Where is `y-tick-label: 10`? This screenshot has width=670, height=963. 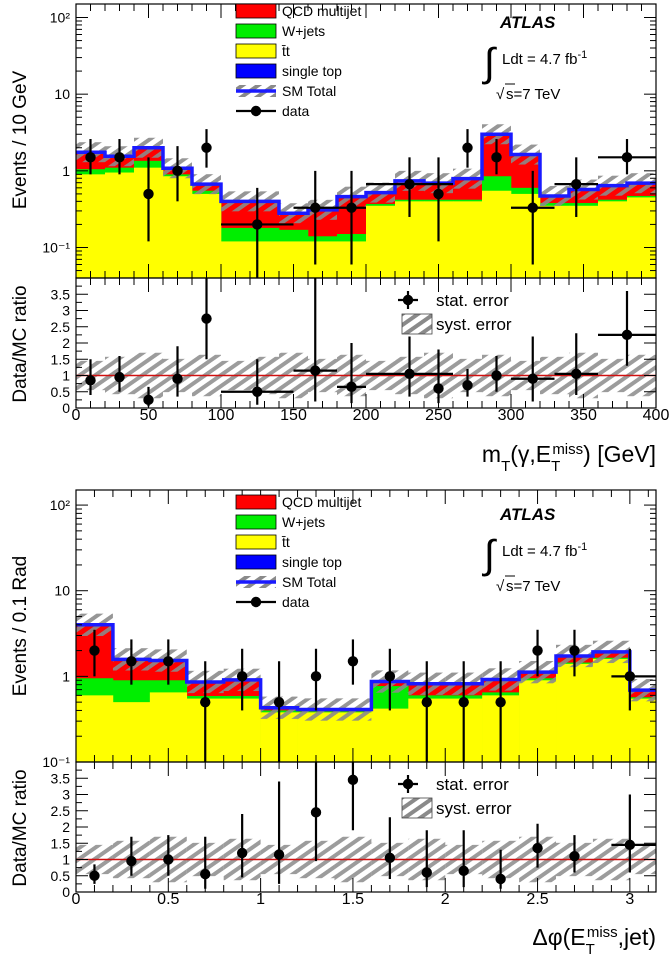
y-tick-label: 10 is located at coordinates (62, 94).